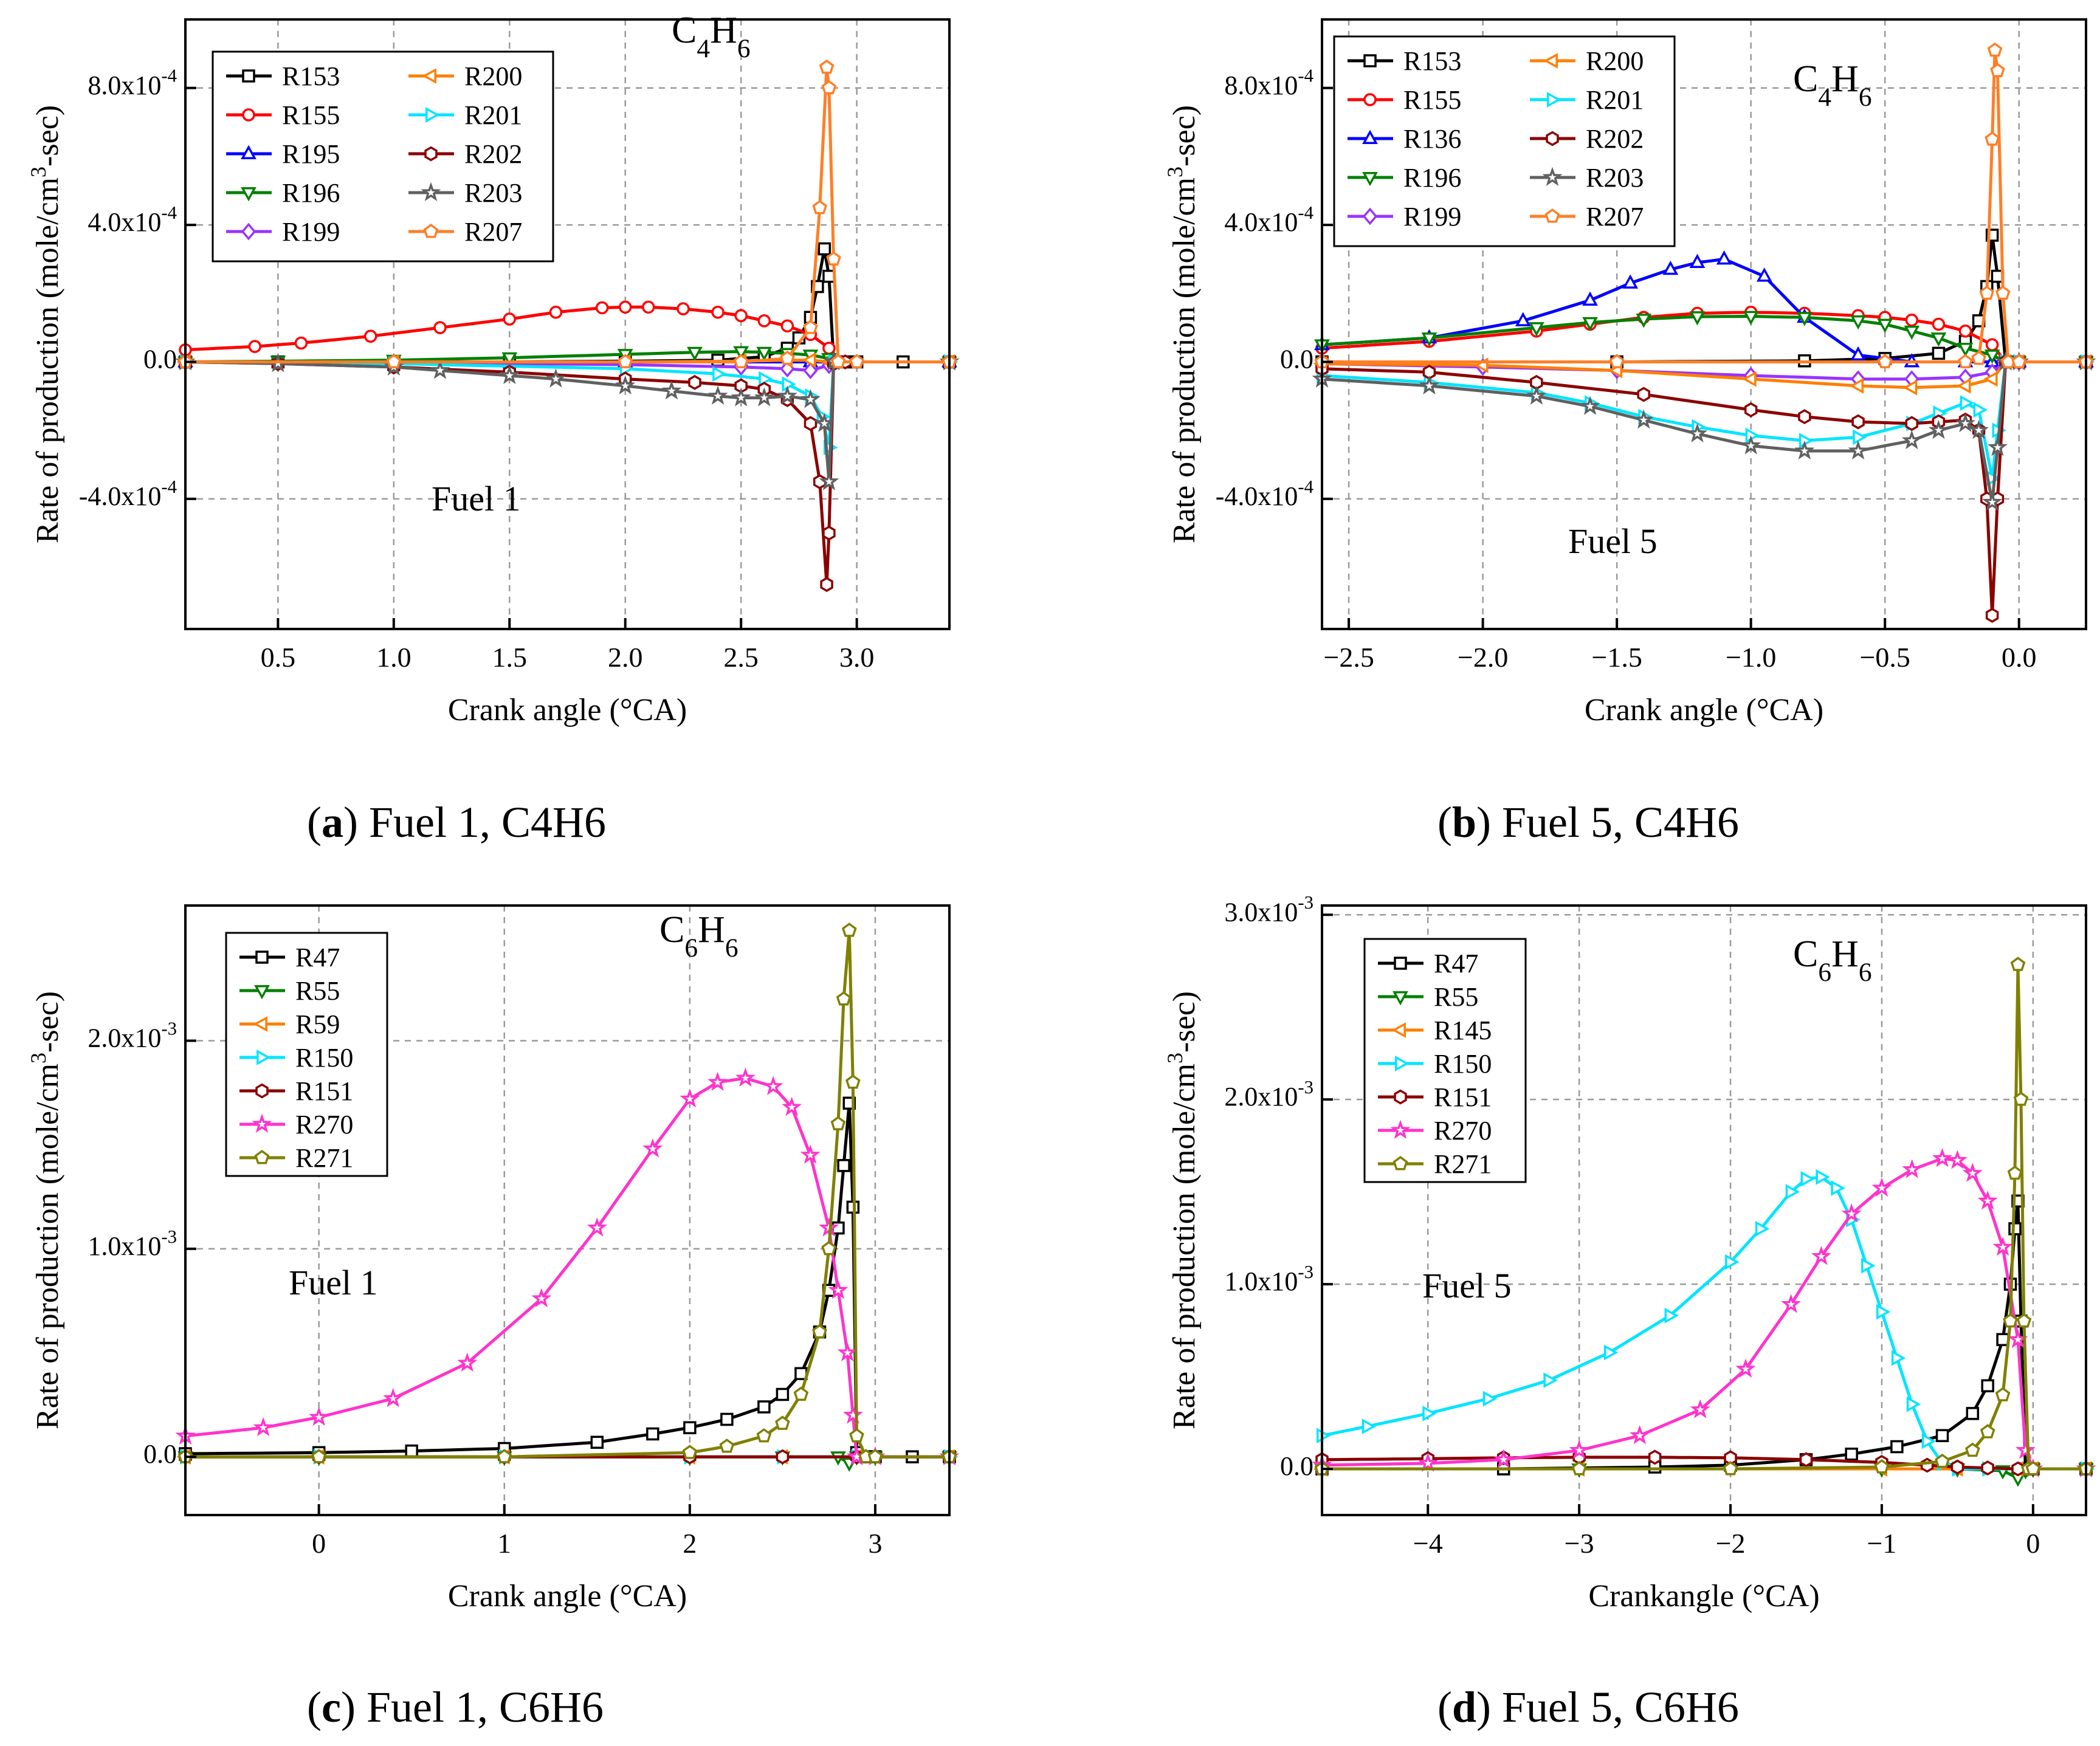 This screenshot has width=2100, height=1746. What do you see at coordinates (248, 194) in the screenshot?
I see `legend-marker-R196` at bounding box center [248, 194].